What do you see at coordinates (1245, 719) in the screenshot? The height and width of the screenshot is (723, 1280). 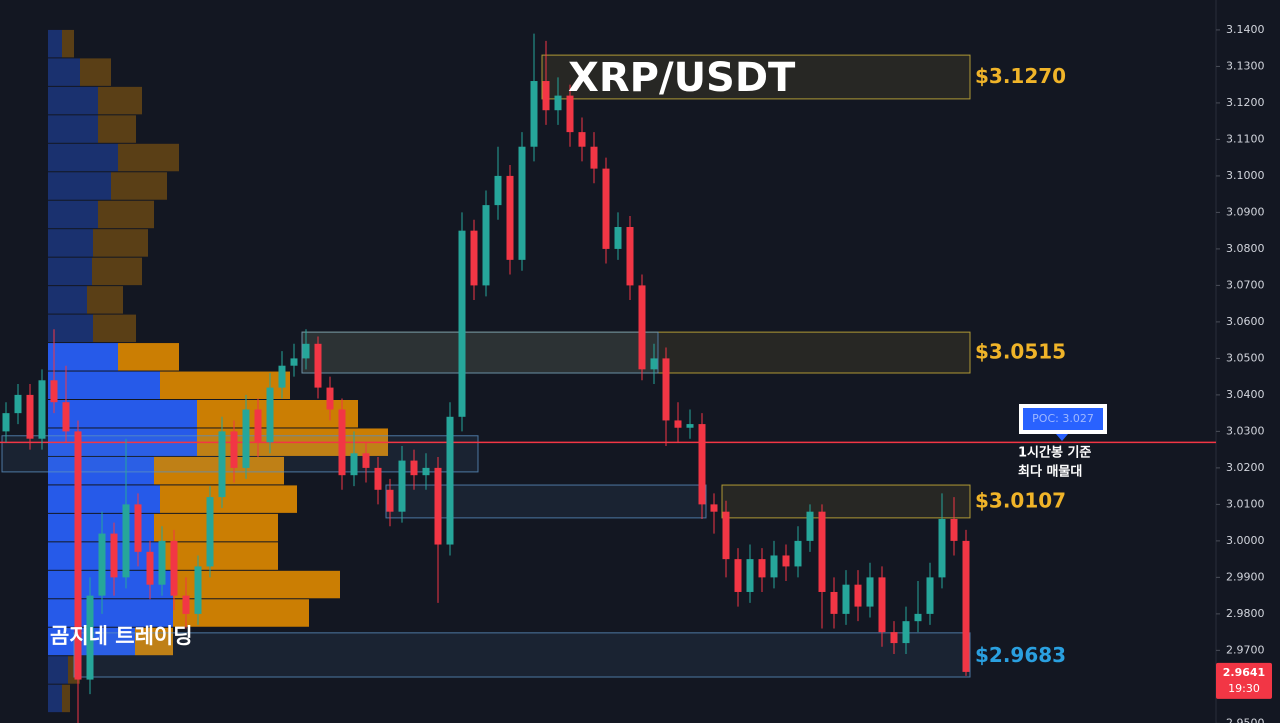 I see `y-tick-label: 2.9500` at bounding box center [1245, 719].